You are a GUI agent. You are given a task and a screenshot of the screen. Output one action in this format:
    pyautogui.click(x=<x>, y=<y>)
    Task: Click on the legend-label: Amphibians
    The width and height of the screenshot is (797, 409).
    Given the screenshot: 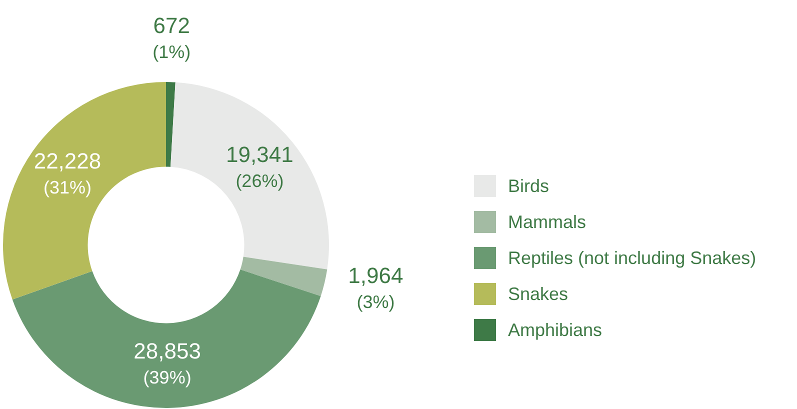 What is the action you would take?
    pyautogui.click(x=555, y=330)
    